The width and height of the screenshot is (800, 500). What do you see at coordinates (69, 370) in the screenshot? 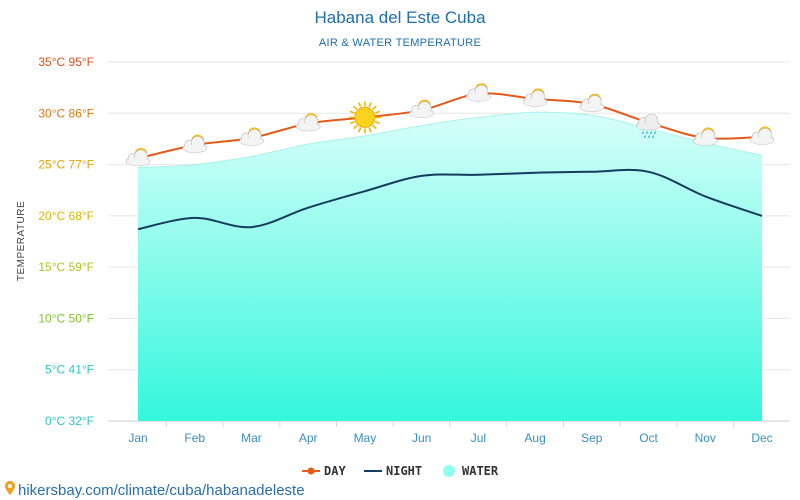
I see `y-tick-label: 5°C 41°F` at bounding box center [69, 370].